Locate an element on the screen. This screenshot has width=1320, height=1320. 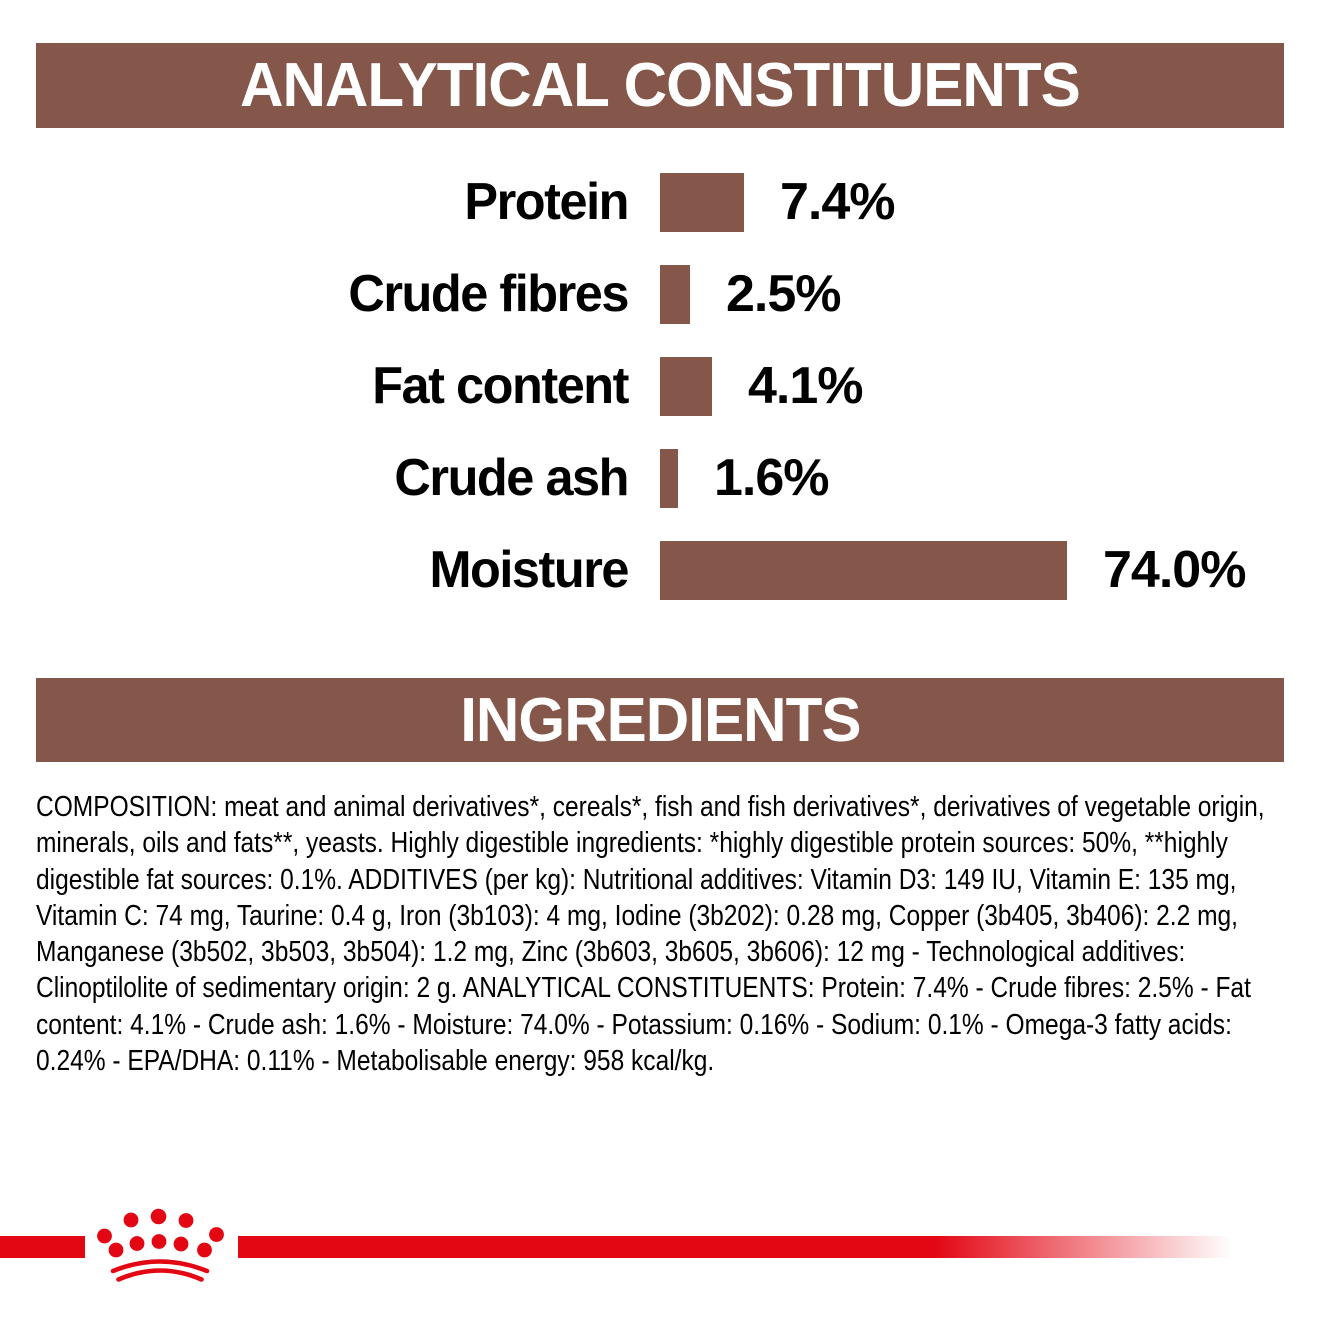
analytical-constituents-header: ANALYTICAL CONSTITUENTS is located at coordinates (660, 85).